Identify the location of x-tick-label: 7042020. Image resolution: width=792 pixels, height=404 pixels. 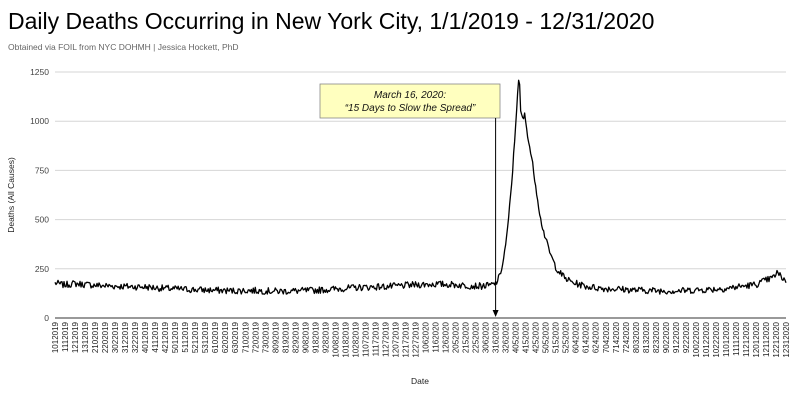
(606, 337).